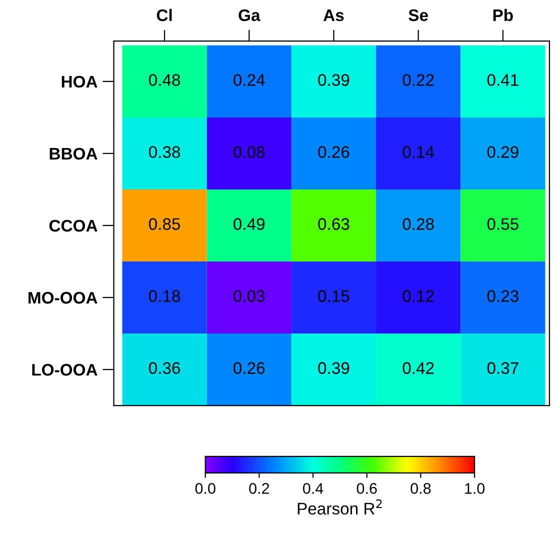 This screenshot has width=555, height=548. What do you see at coordinates (259, 488) in the screenshot?
I see `color-bar-label: 0.2` at bounding box center [259, 488].